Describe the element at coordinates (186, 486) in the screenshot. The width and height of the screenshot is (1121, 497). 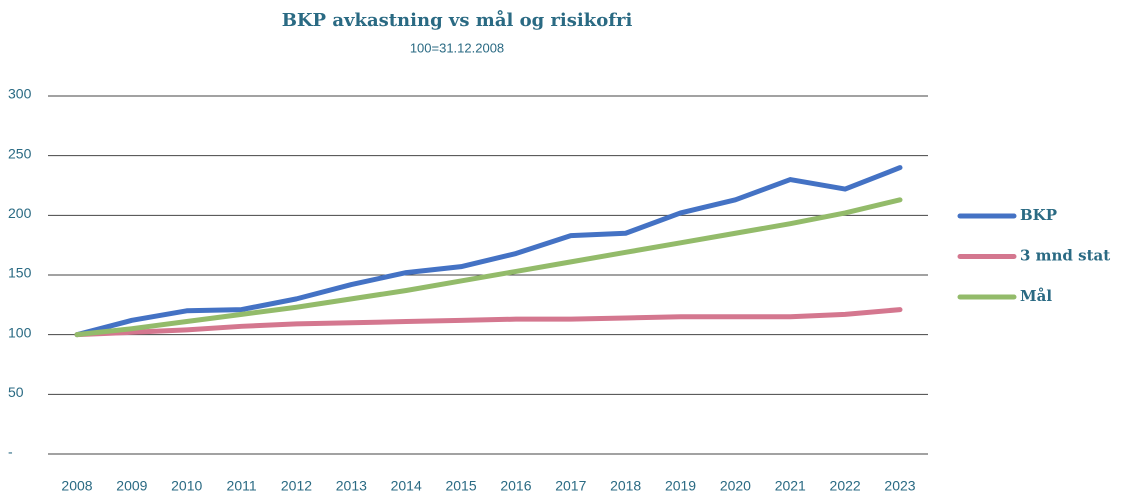
I see `x-tick-label: 2010` at that location.